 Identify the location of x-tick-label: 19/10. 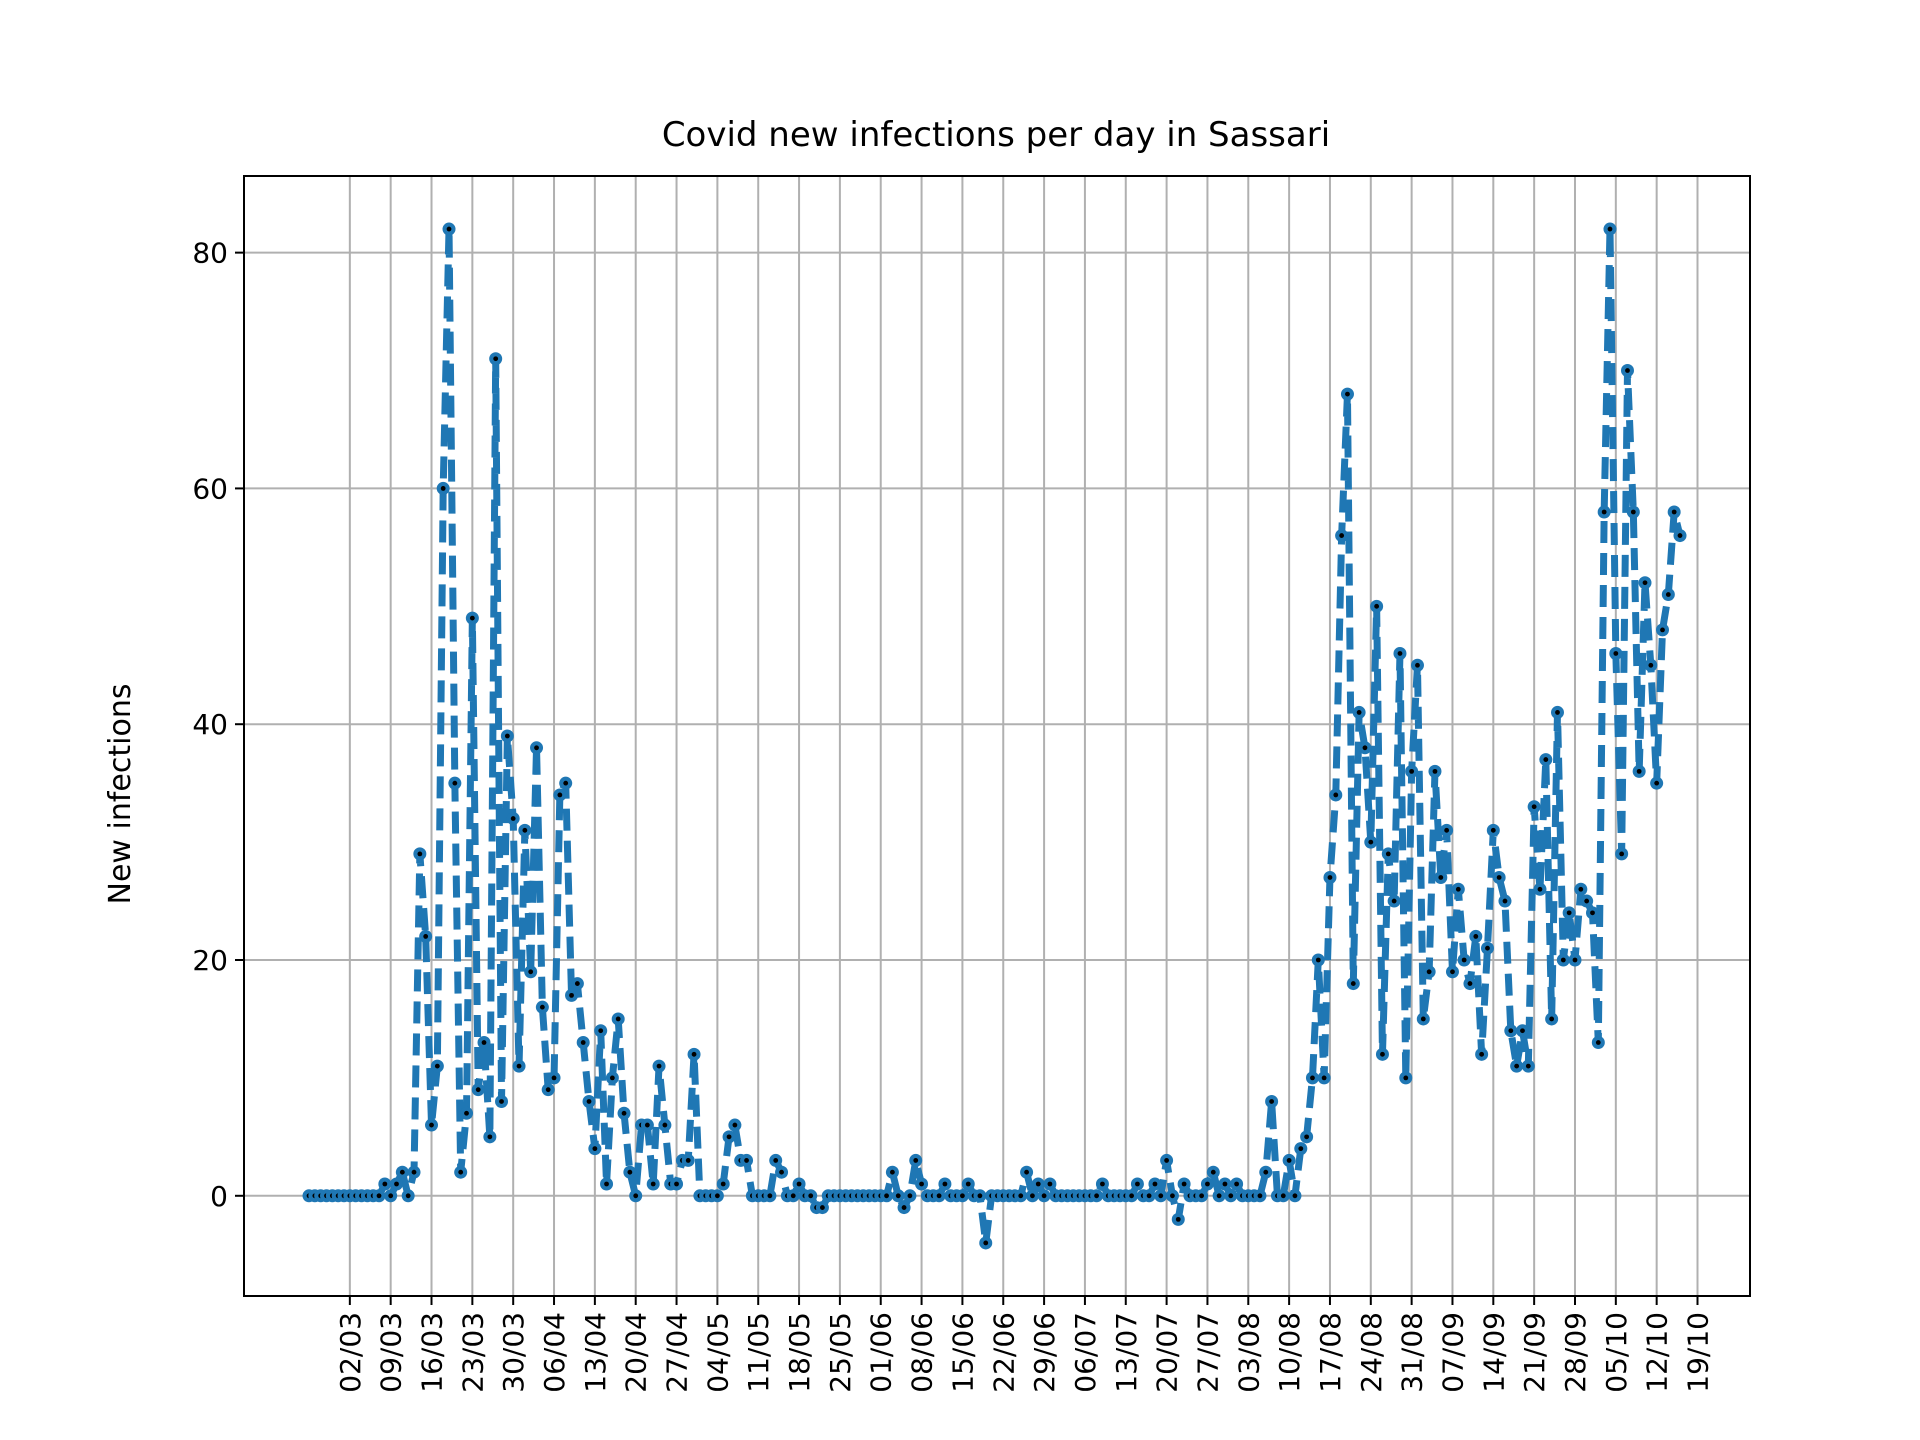
(1698, 1352).